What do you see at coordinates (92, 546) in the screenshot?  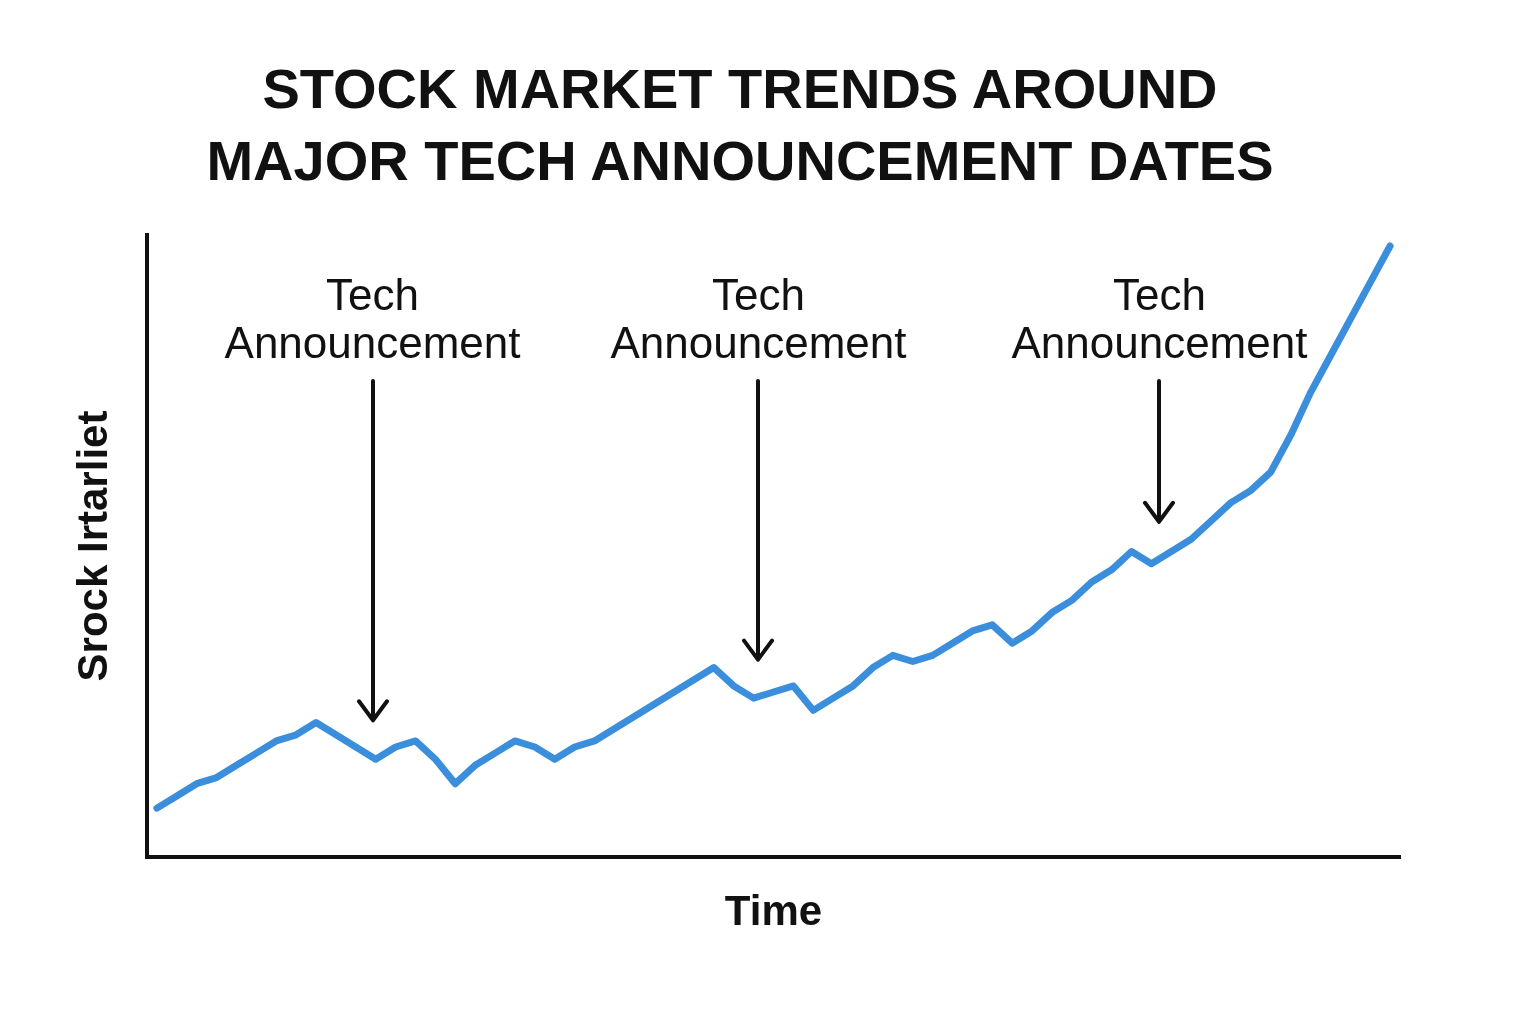 I see `y-axis-title: Srock Irtarliet` at bounding box center [92, 546].